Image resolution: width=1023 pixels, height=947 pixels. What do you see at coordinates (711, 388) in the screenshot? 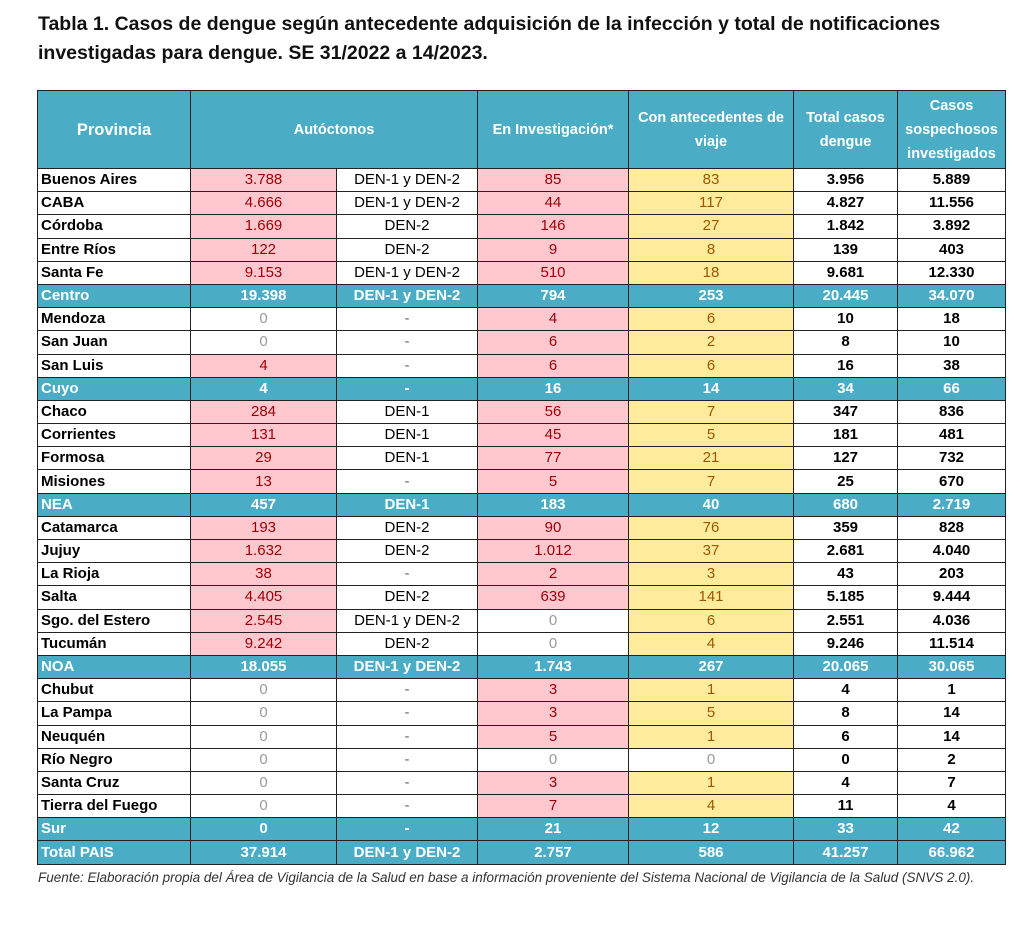
I see `cell-viaje: 14` at bounding box center [711, 388].